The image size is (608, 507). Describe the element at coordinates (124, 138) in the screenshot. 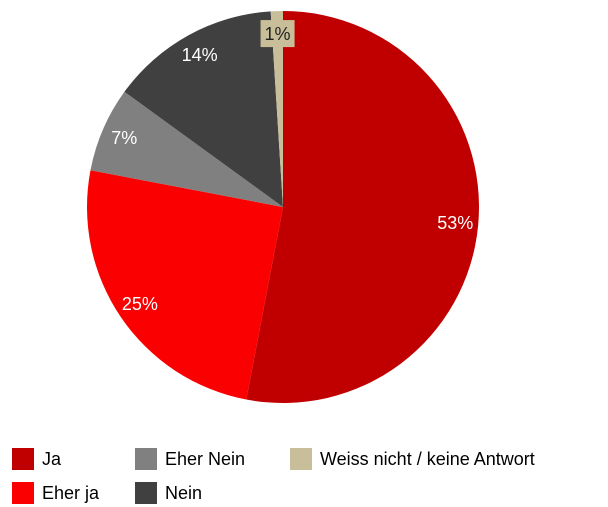

I see `data-label: 7%` at that location.